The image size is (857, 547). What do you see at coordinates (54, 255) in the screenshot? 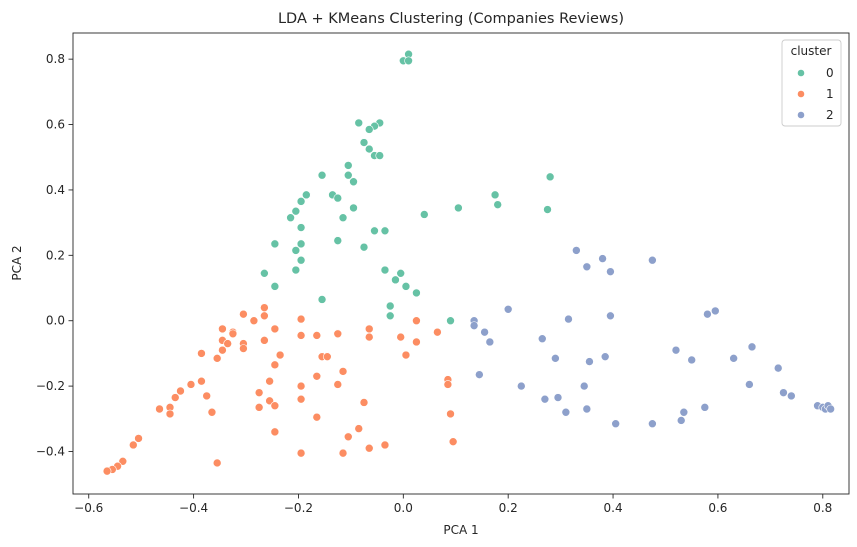
I see `y-axis-ticks: −0.4 −0.2 0.0 0.2 0.4 0.6 0.8` at bounding box center [54, 255].